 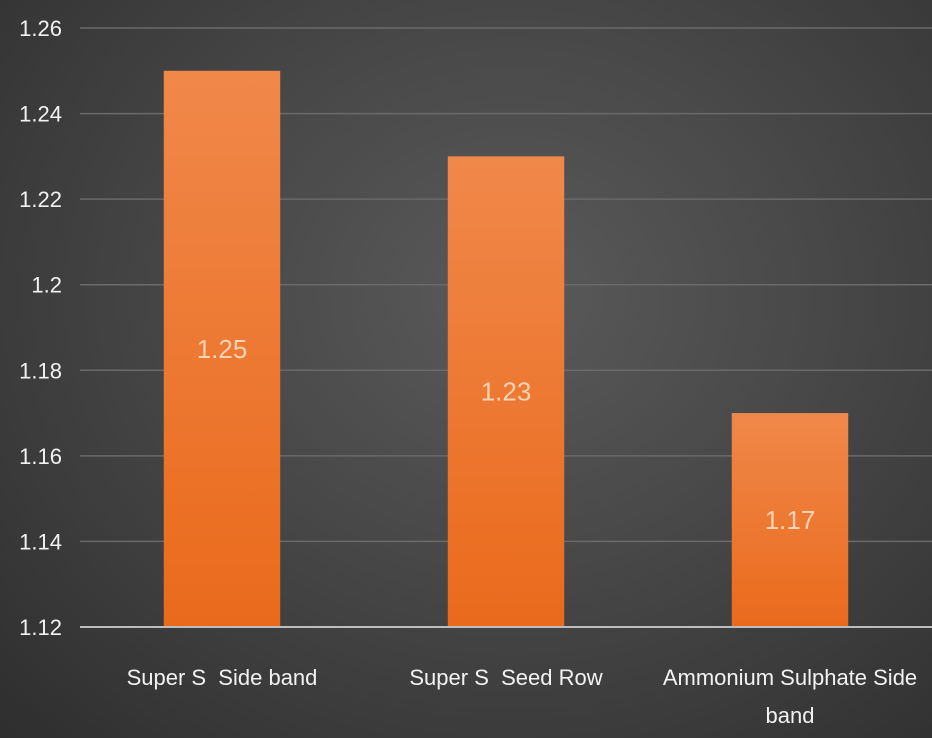 I want to click on y-tick-label: 1.22, so click(x=40, y=199).